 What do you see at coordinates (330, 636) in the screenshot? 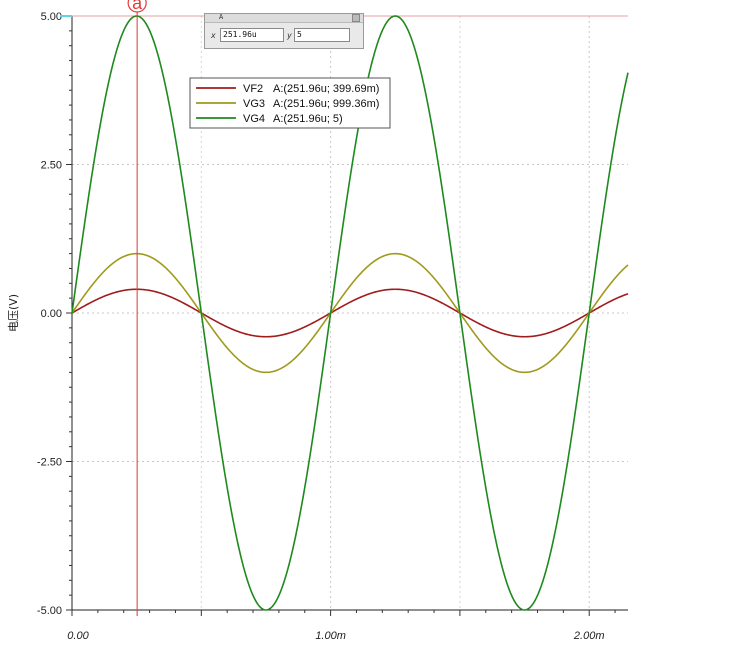
I see `x-tick-label: 1.00m` at bounding box center [330, 636].